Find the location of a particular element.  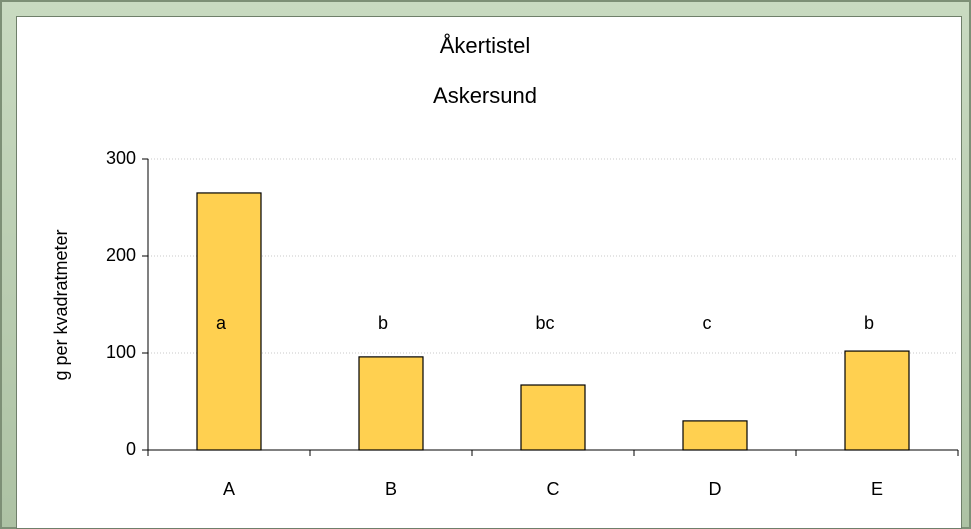

chart-subtitle: Askersund is located at coordinates (485, 95).